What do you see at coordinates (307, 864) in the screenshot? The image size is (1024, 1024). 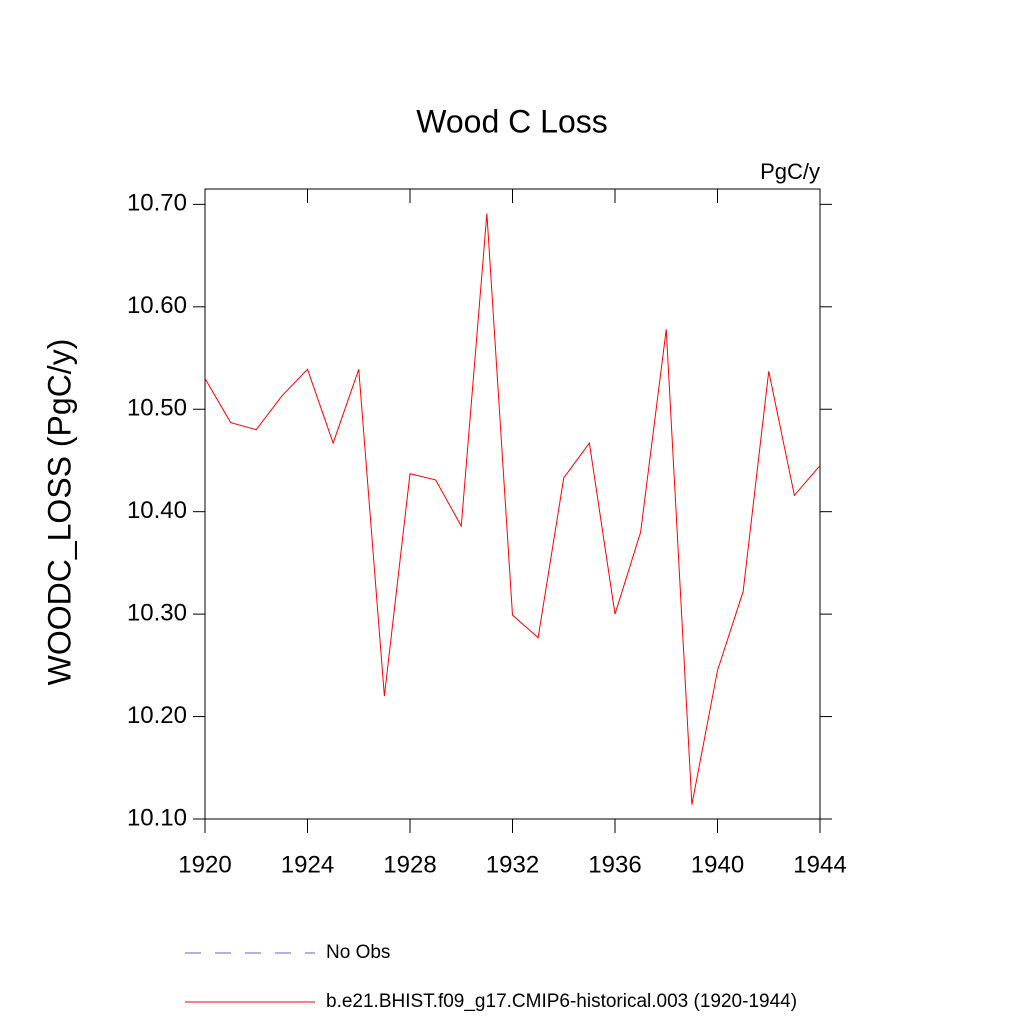 I see `x-tick-label: 1924` at bounding box center [307, 864].